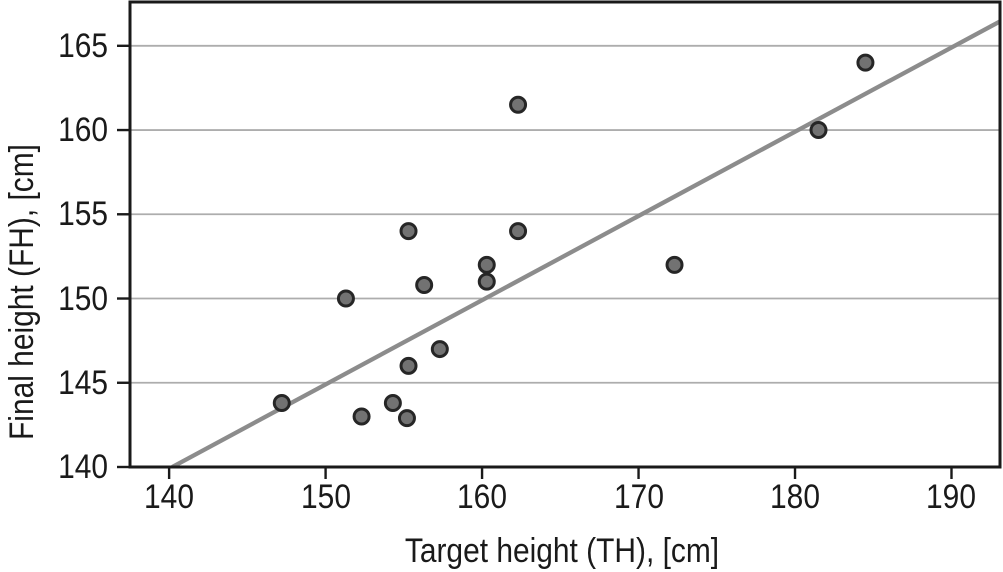 This screenshot has height=572, width=1003. What do you see at coordinates (951, 497) in the screenshot?
I see `x-tick-label: 190` at bounding box center [951, 497].